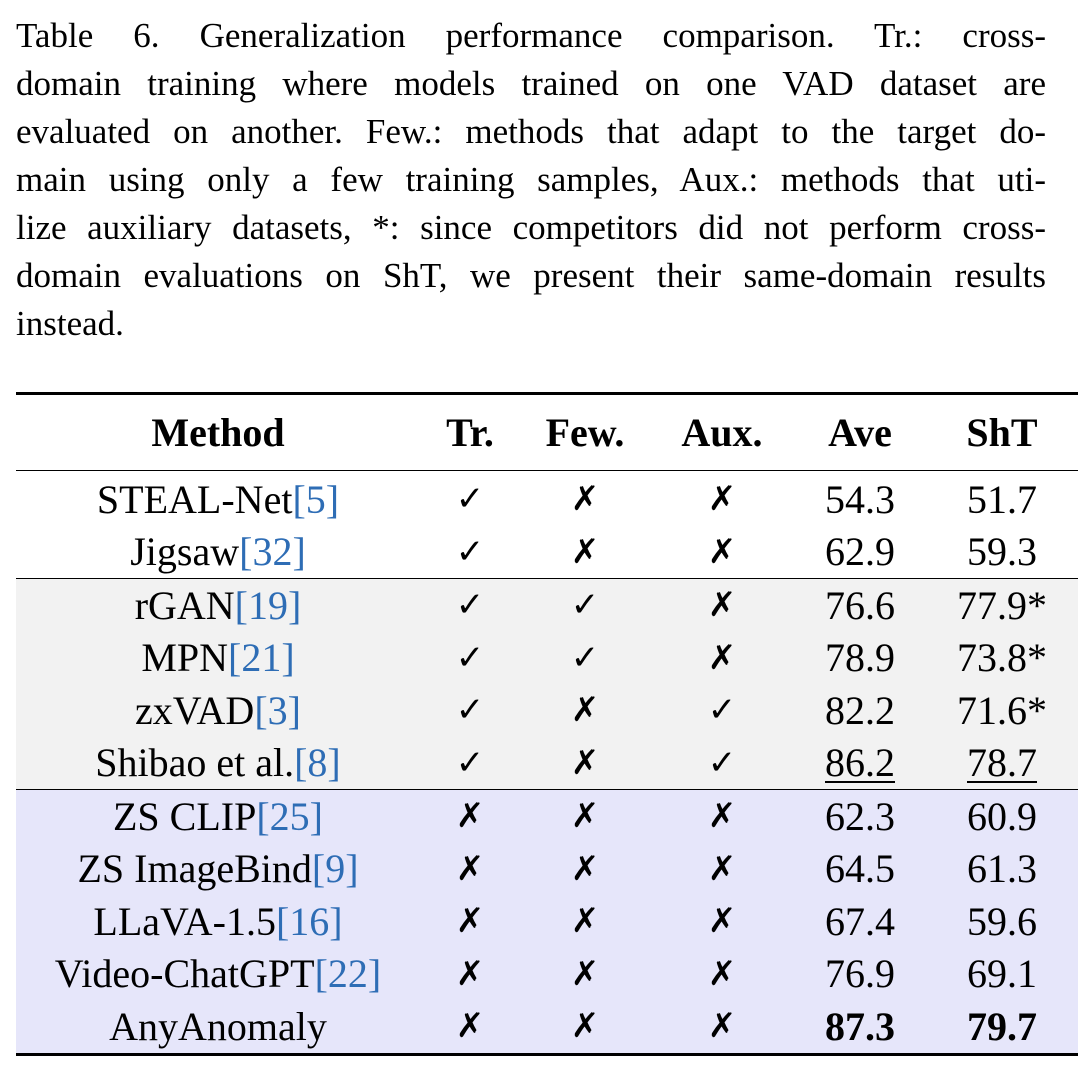 Image resolution: width=1091 pixels, height=1071 pixels. Describe the element at coordinates (1002, 605) in the screenshot. I see `sht-cell: 77.9*` at that location.